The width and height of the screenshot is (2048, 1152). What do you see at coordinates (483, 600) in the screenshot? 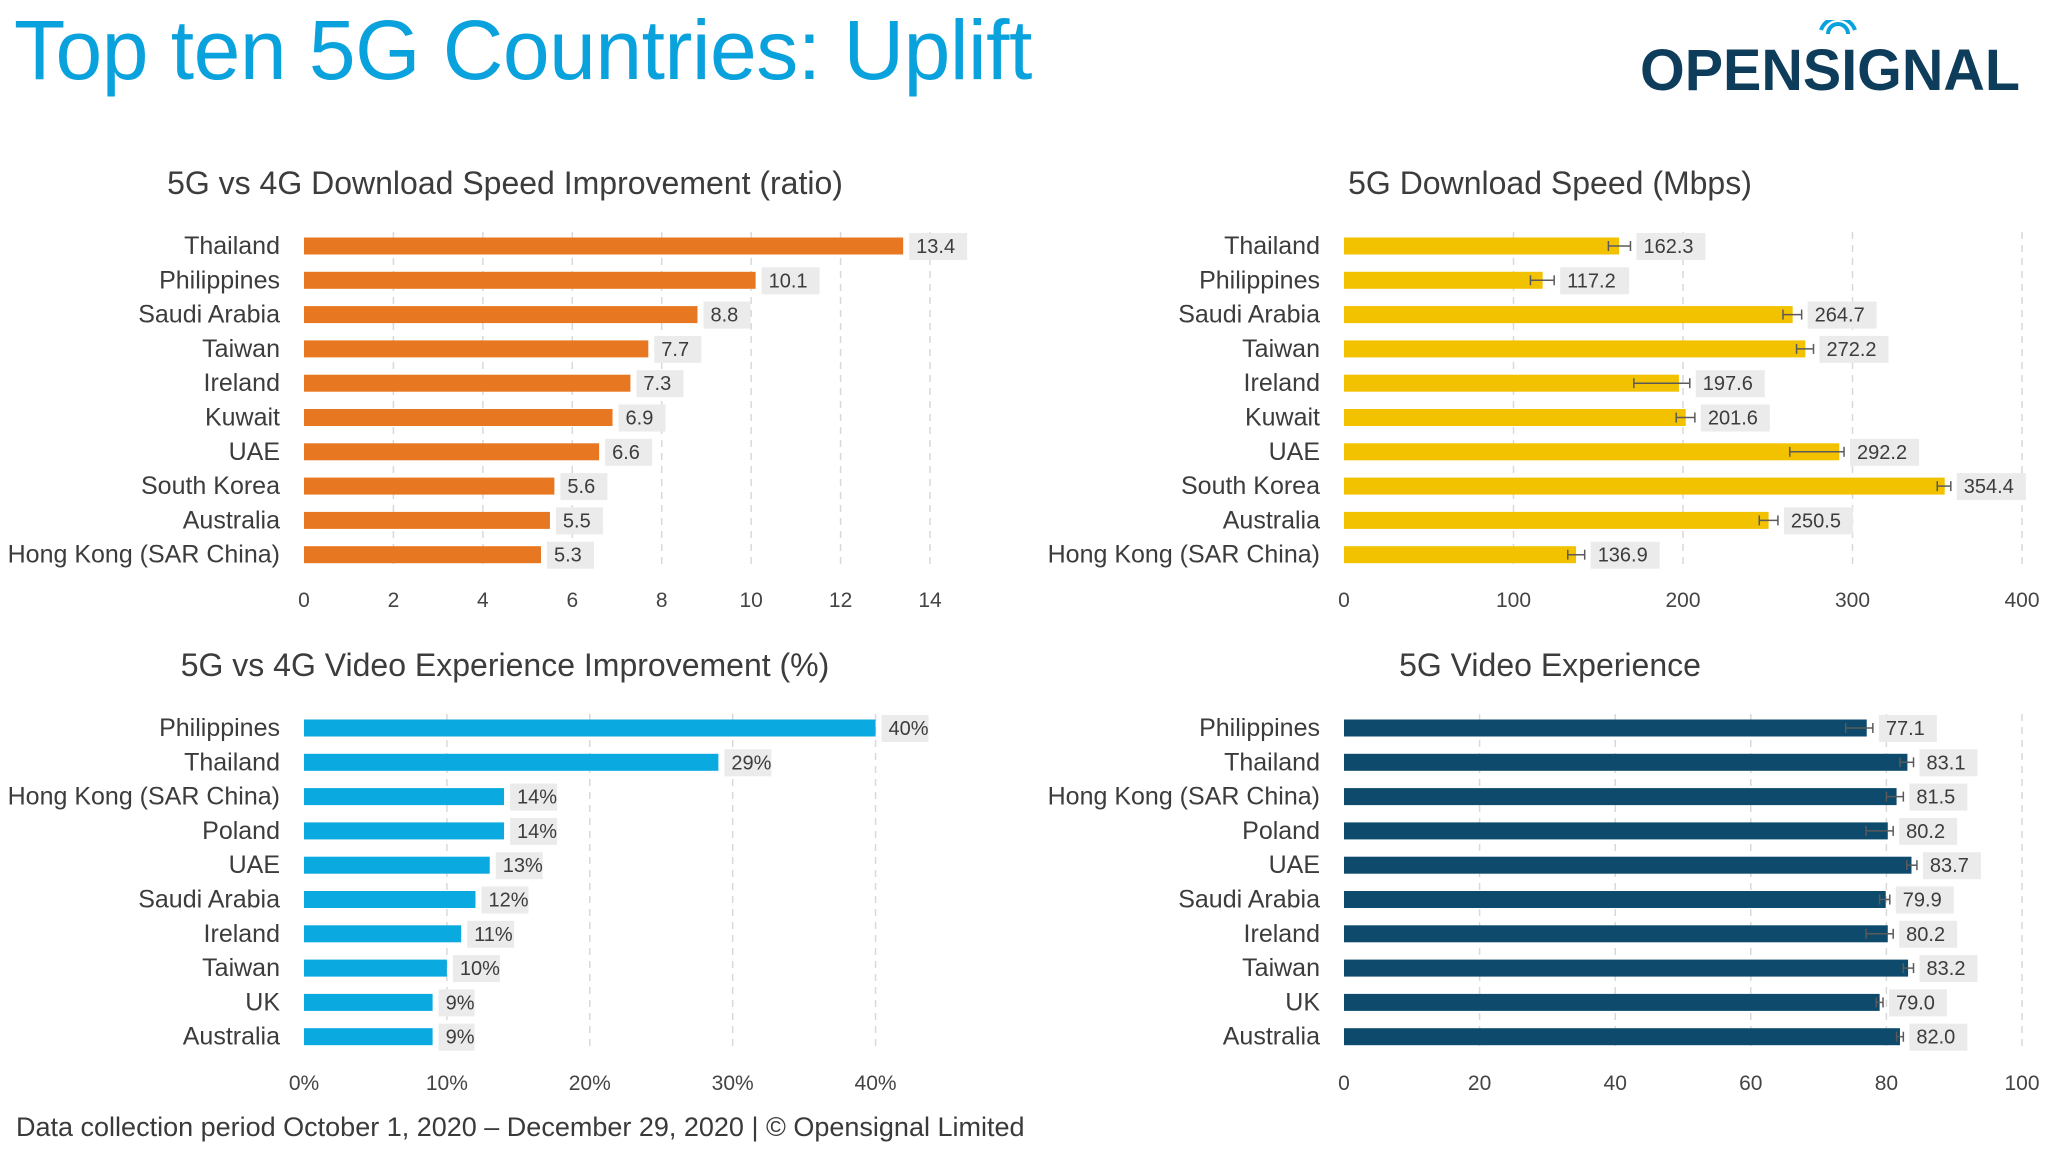
I see `x-tick-label: 4` at bounding box center [483, 600].